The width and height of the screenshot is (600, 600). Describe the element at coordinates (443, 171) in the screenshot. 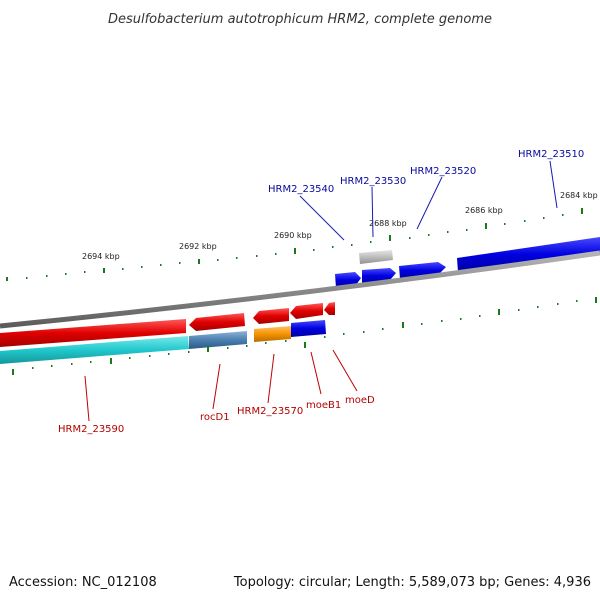

I see `gene-label-hrm2-23520: HRM2_23520` at that location.